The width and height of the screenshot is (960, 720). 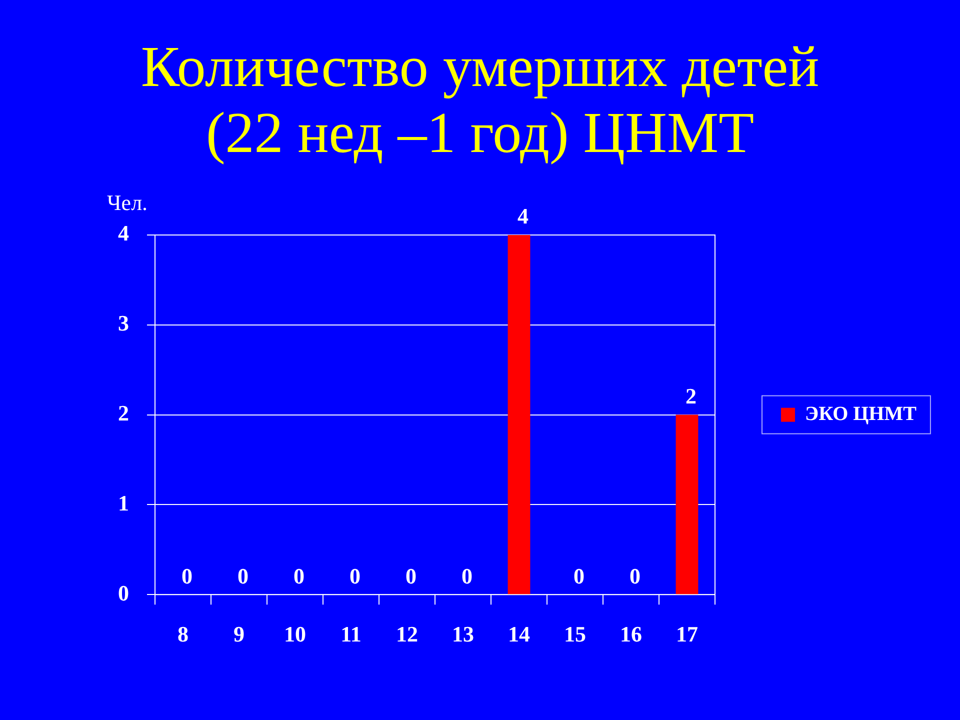 I want to click on y-tick-label: 4, so click(x=123, y=233).